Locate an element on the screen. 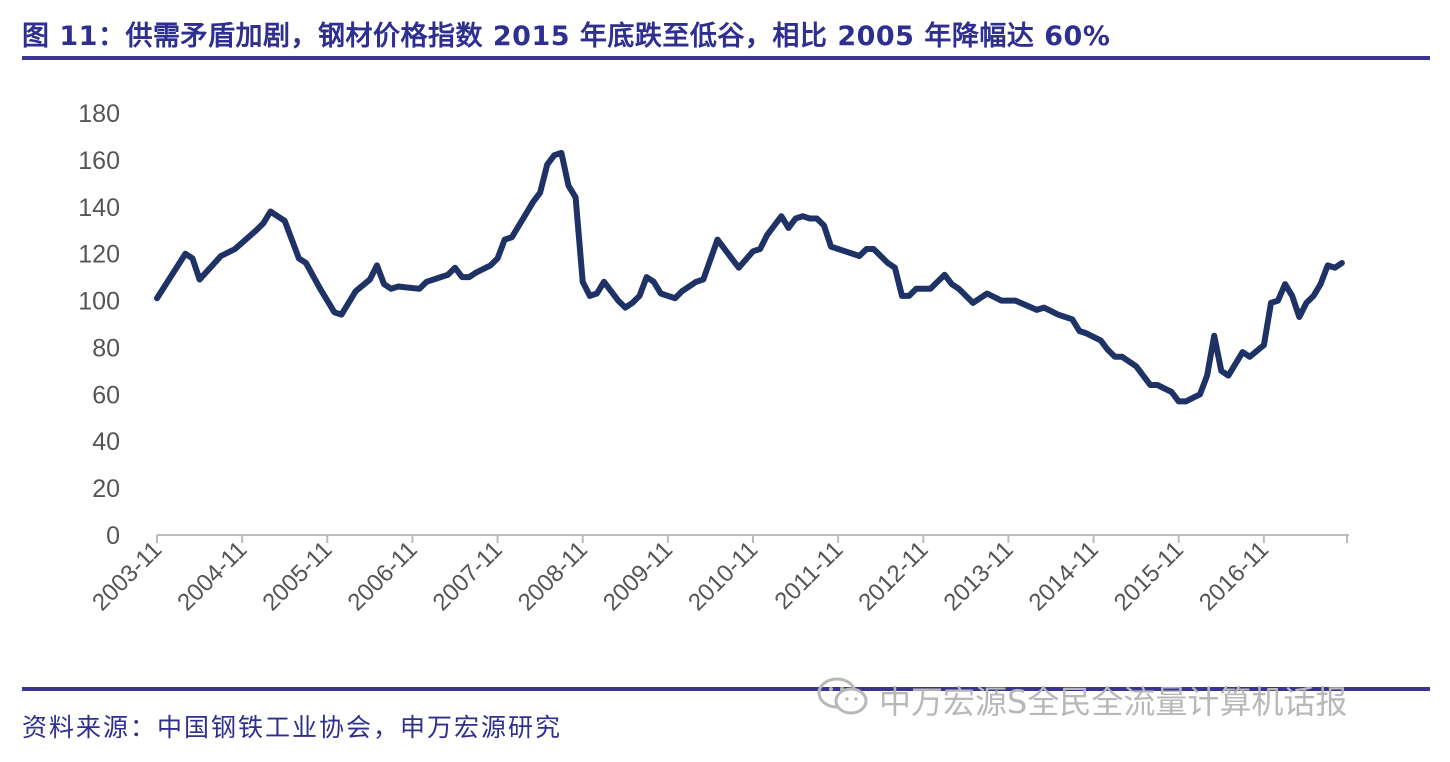 The image size is (1450, 762). x-tick-label: 2007-11 is located at coordinates (468, 576).